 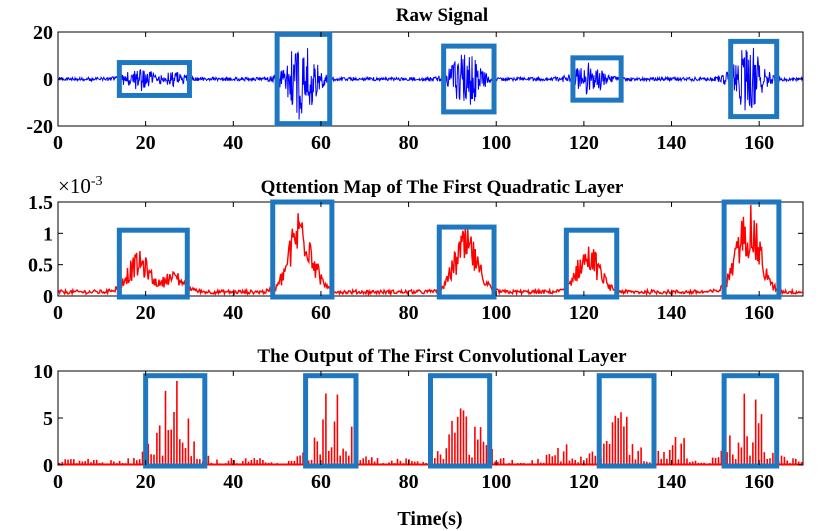 I want to click on x-axis-label: Time(s), so click(x=429, y=519).